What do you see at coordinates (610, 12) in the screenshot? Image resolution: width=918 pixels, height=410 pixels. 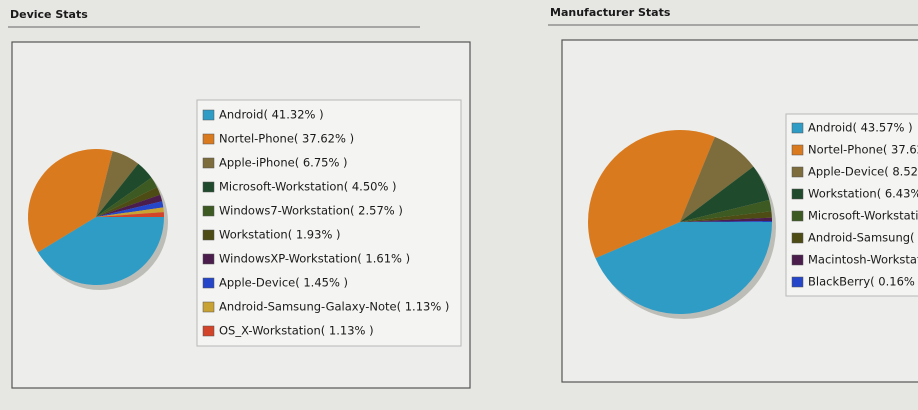 I see `section-title: Manufacturer Stats` at bounding box center [610, 12].